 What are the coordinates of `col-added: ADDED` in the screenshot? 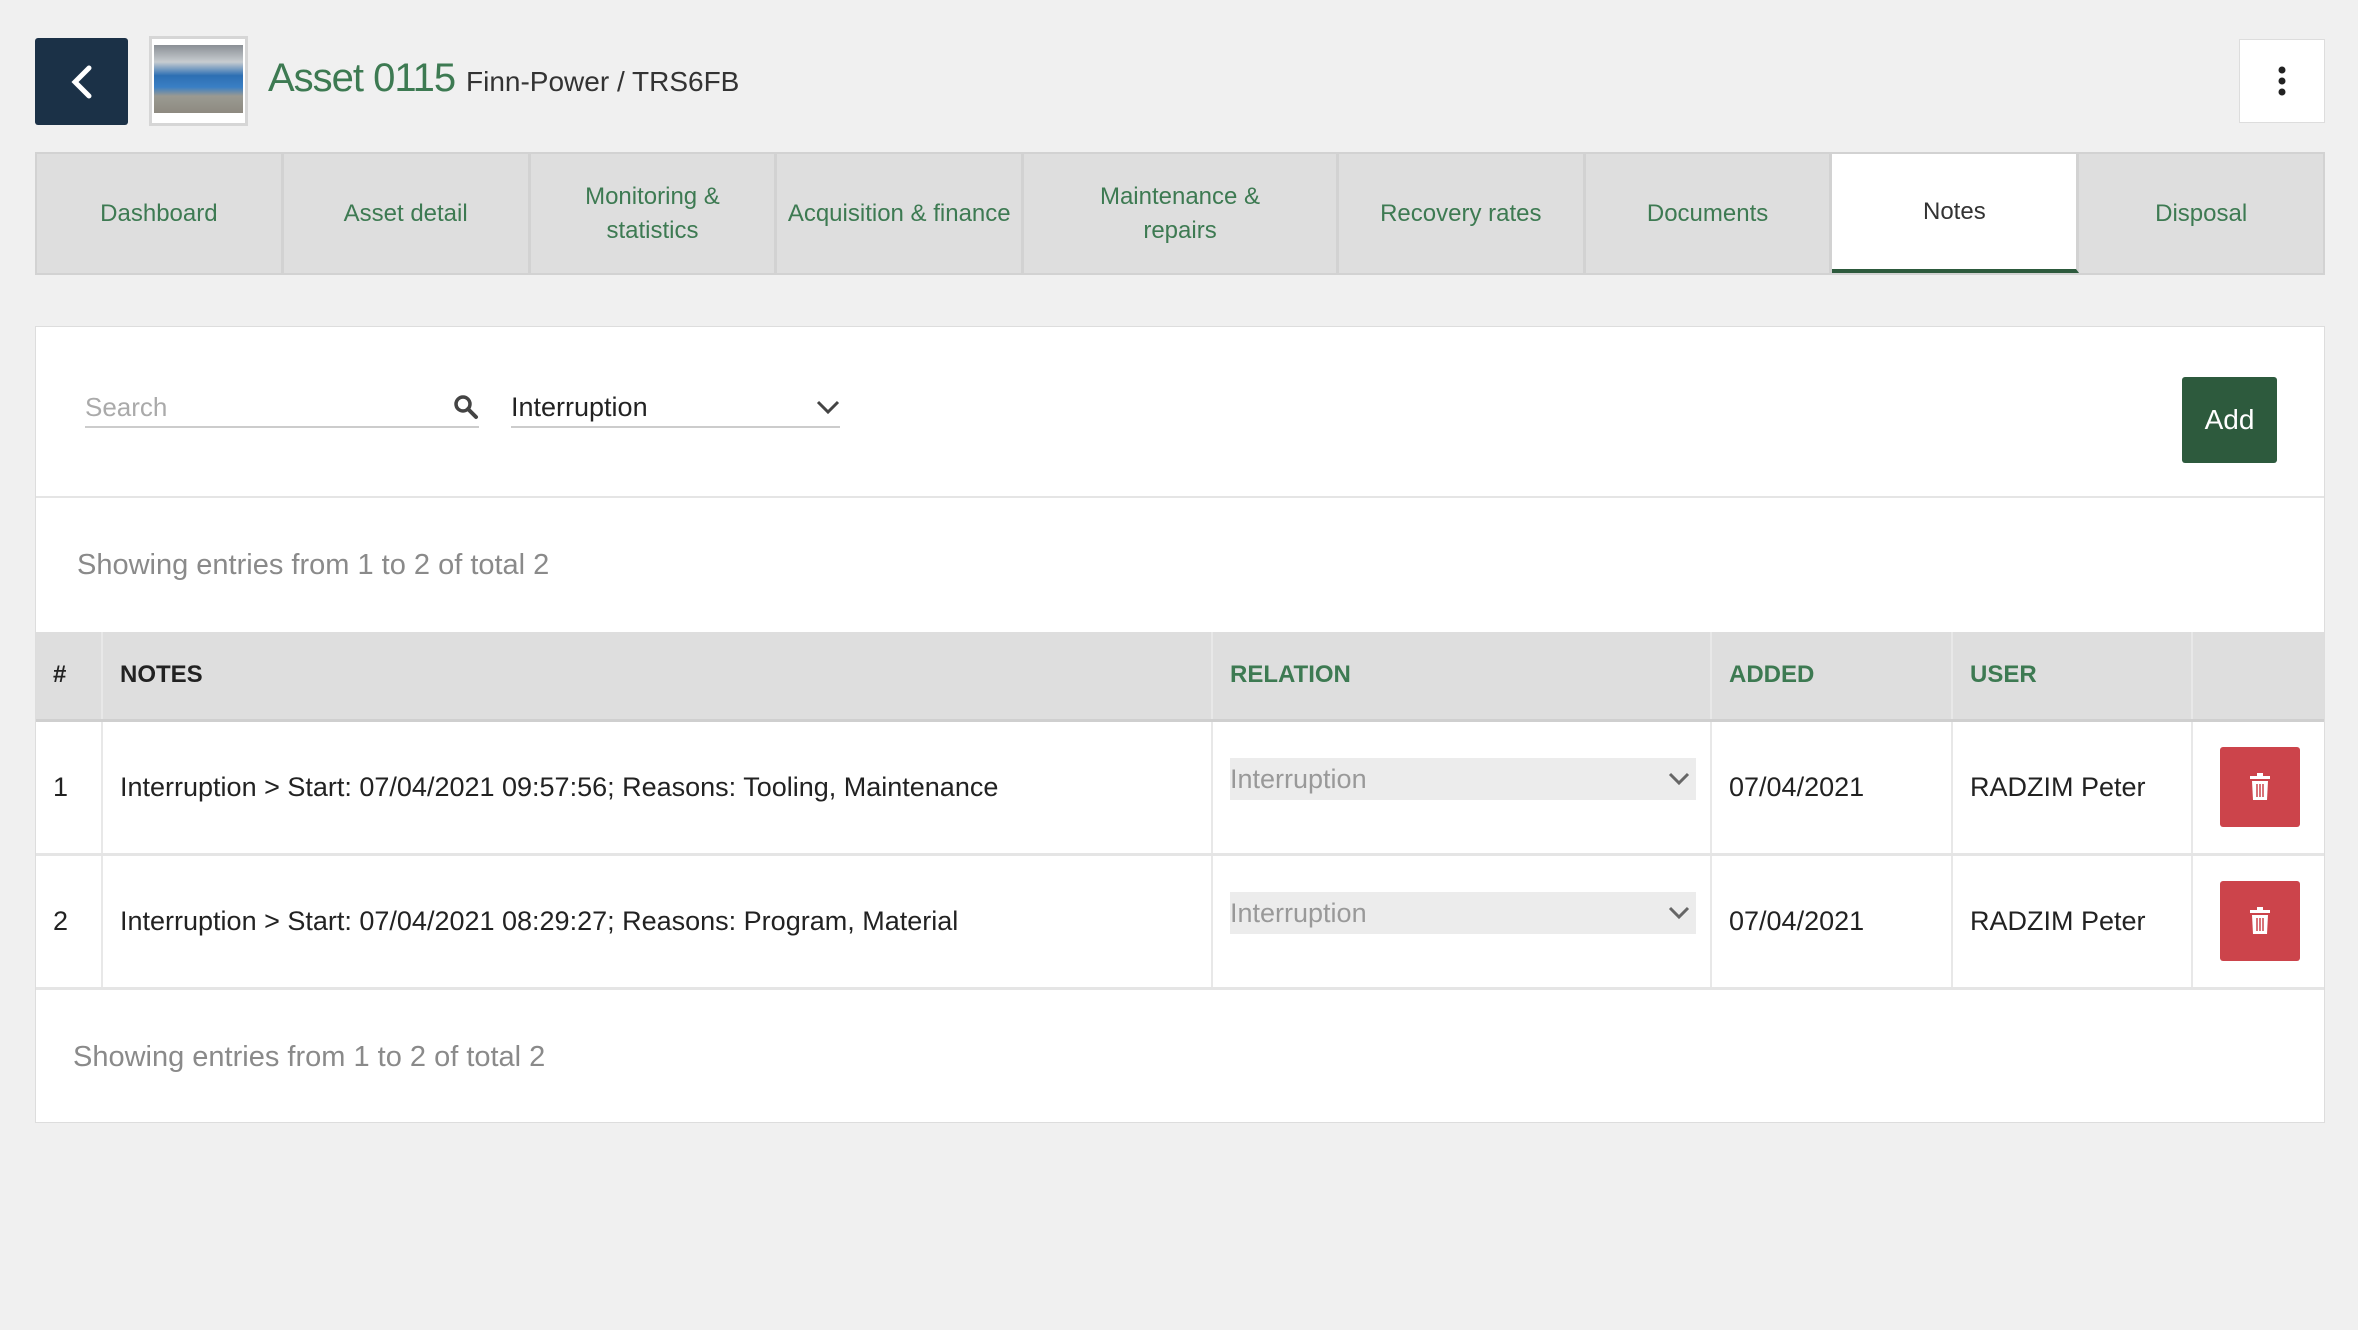 It's located at (1832, 677).